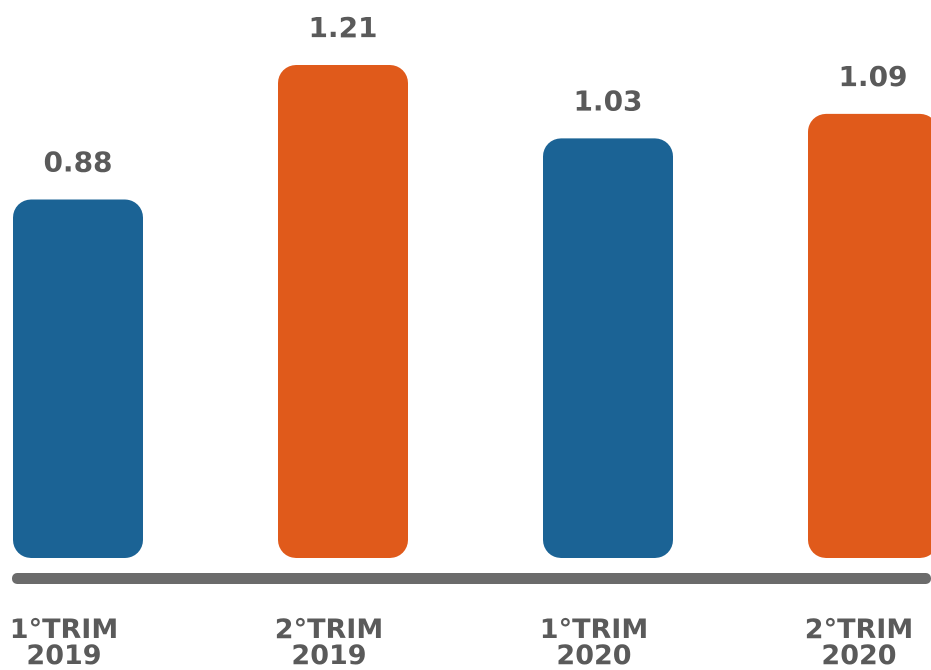  I want to click on value-label-4: 1.09, so click(872, 76).